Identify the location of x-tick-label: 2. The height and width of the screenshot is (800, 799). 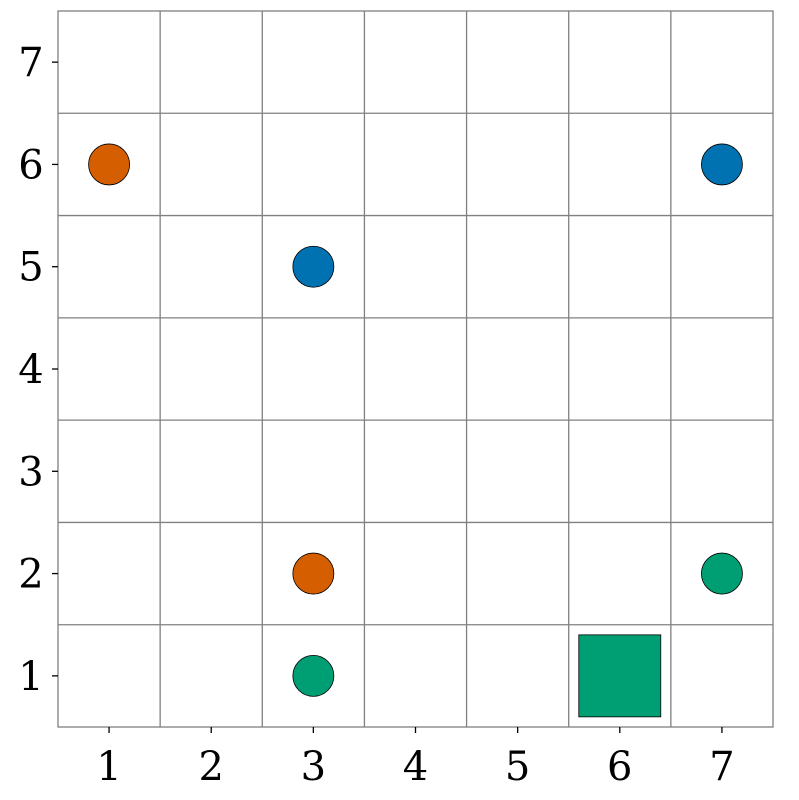
(210, 767).